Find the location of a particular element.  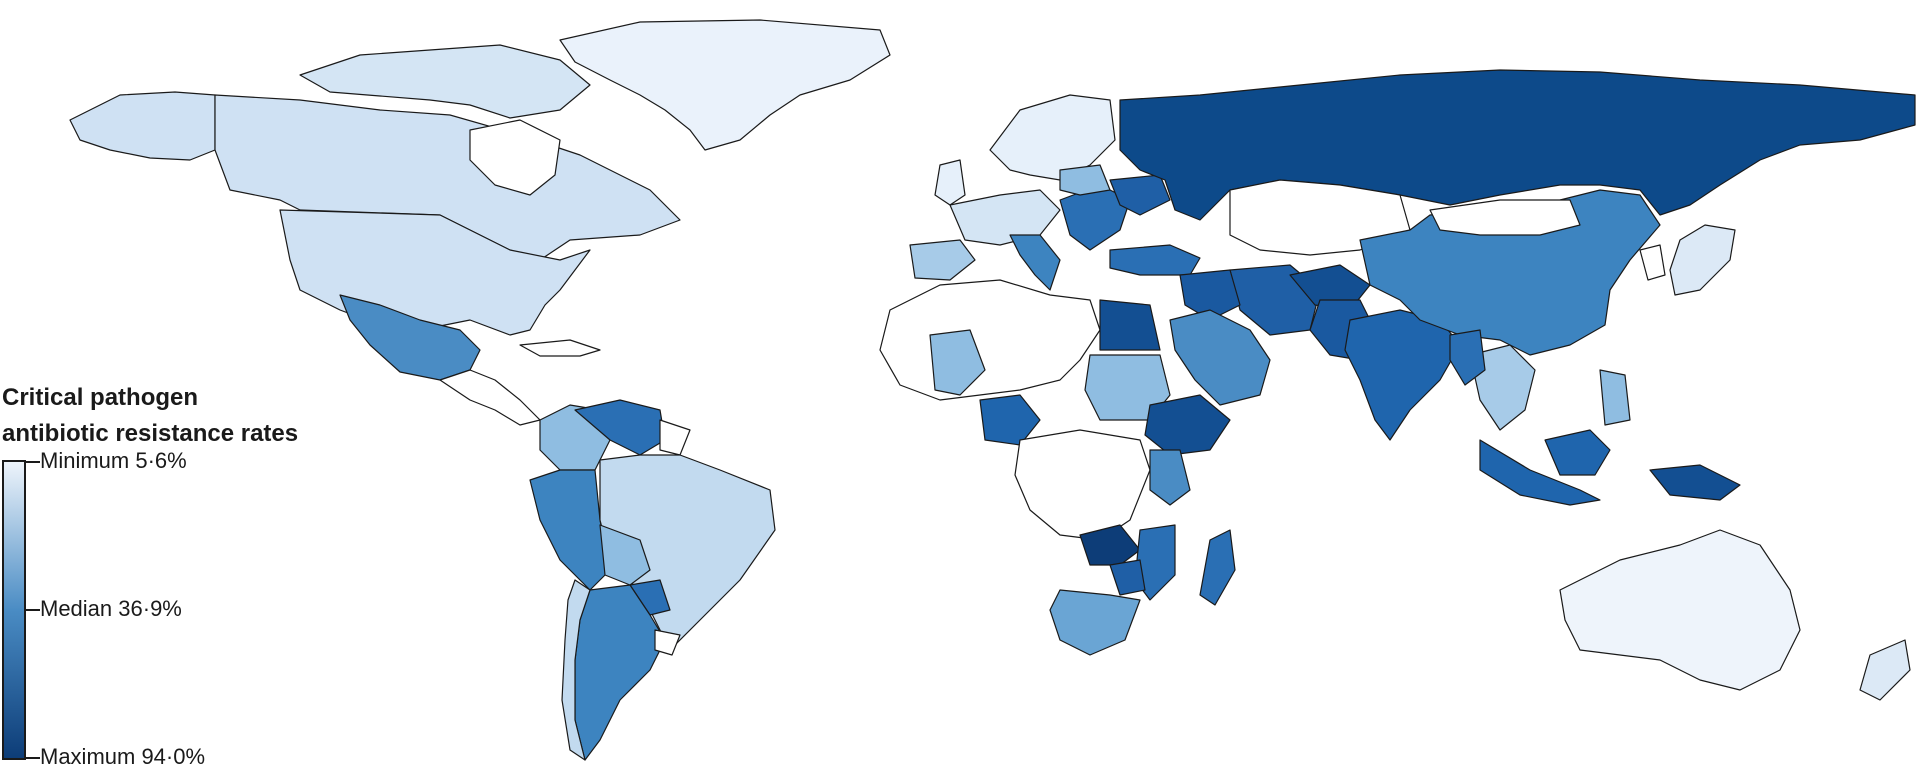

legend-median-label: Median 36·9% is located at coordinates (111, 608).